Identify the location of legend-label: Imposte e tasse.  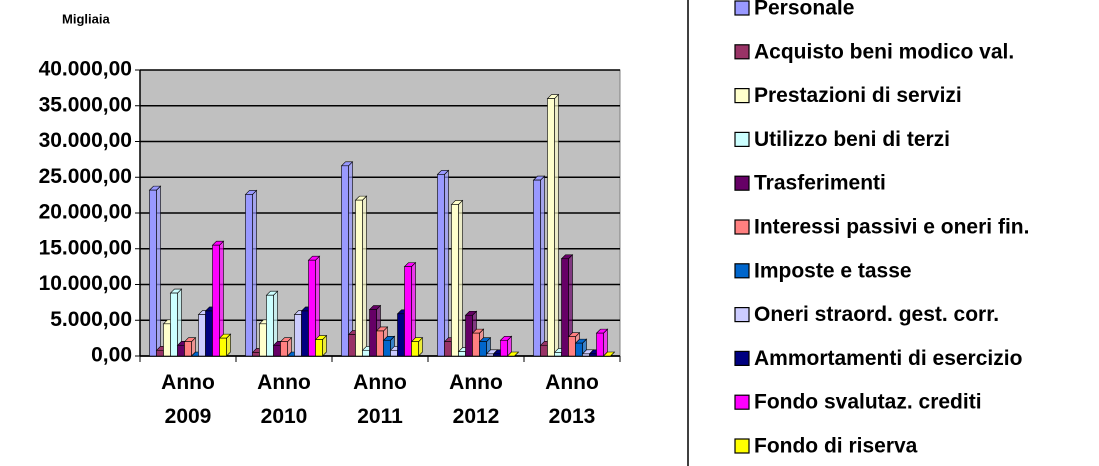
(833, 270).